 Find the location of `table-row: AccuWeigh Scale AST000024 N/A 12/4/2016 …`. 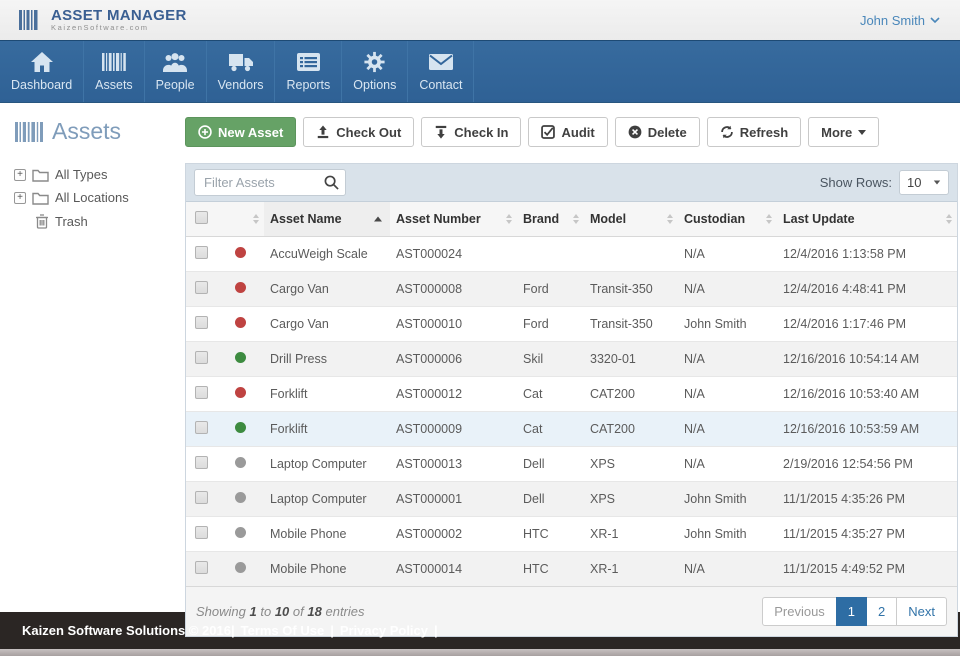

table-row: AccuWeigh Scale AST000024 N/A 12/4/2016 … is located at coordinates (571, 254).